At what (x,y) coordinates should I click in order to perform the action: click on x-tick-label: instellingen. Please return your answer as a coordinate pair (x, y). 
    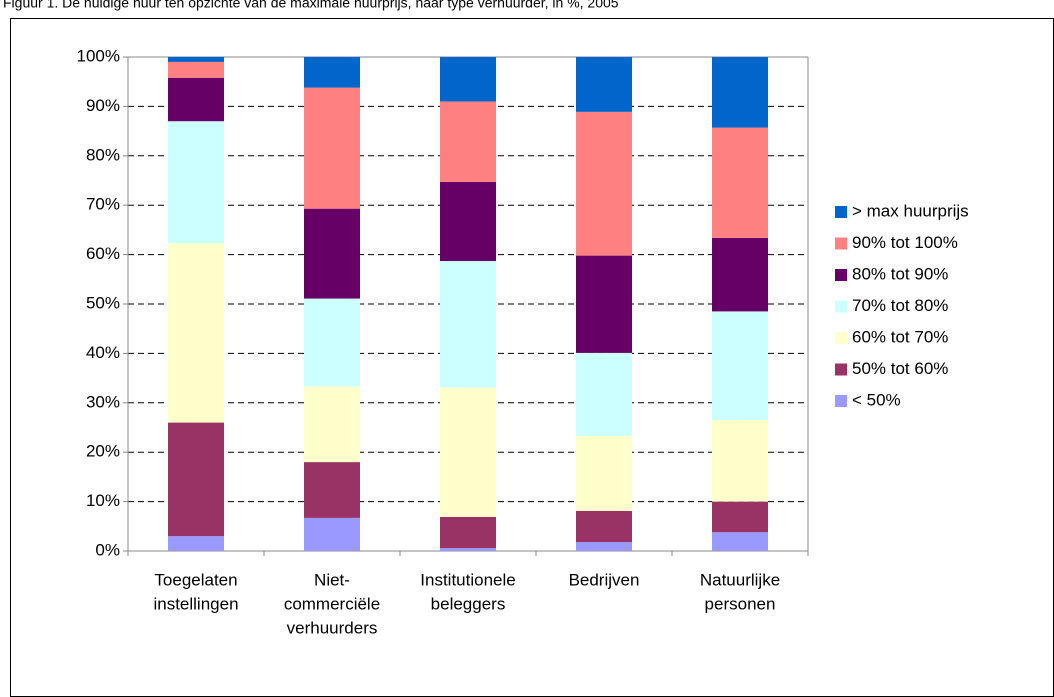
    Looking at the image, I should click on (195, 603).